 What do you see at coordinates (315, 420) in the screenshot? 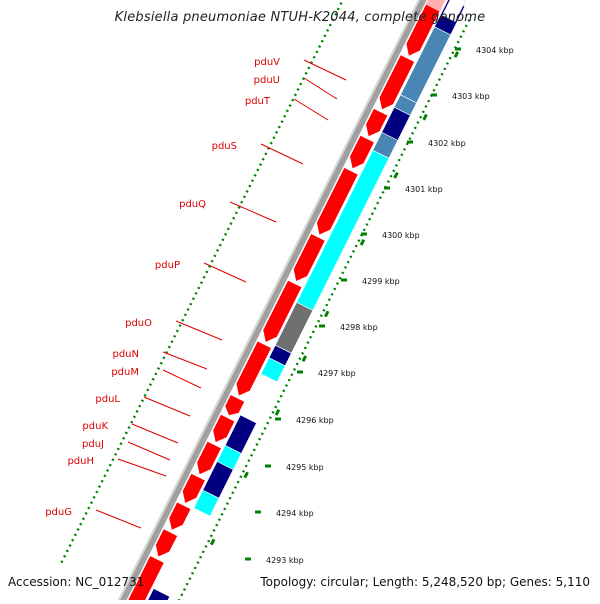
I see `scale-tick-label: 4296 kbp` at bounding box center [315, 420].